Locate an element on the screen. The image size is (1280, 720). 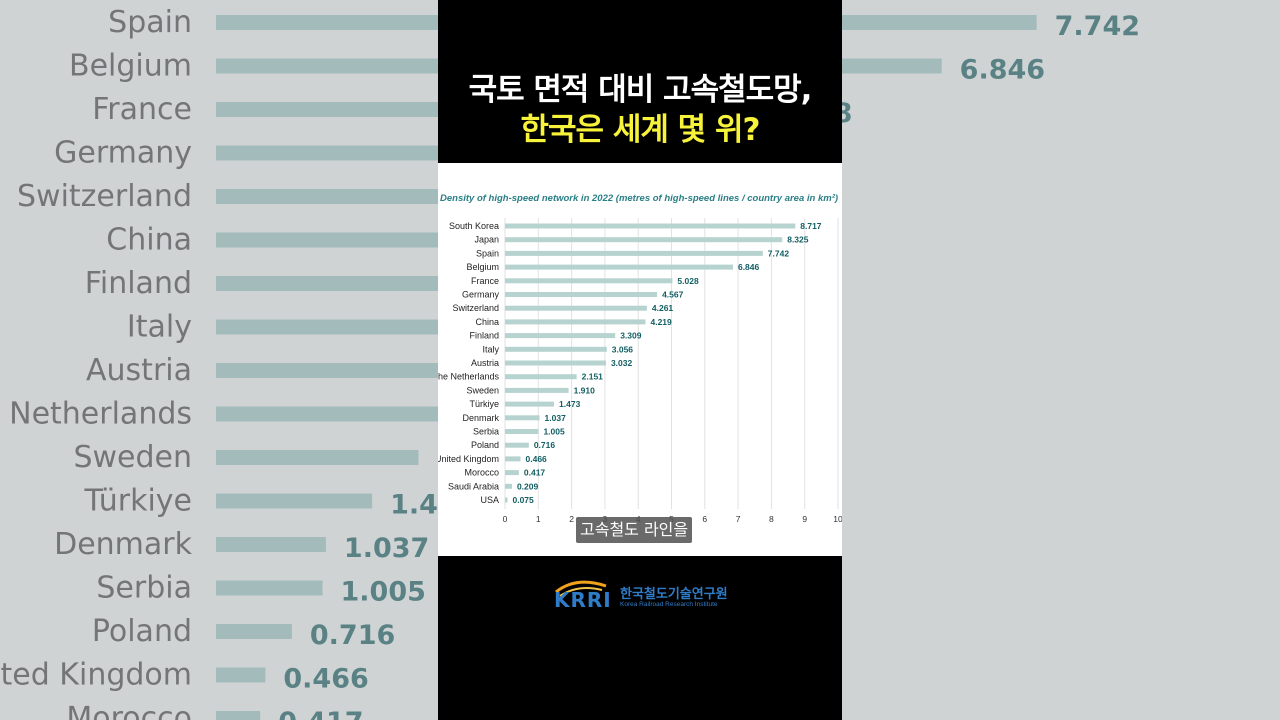
org-name-korean: 한국철도기술연구원 is located at coordinates (674, 594).